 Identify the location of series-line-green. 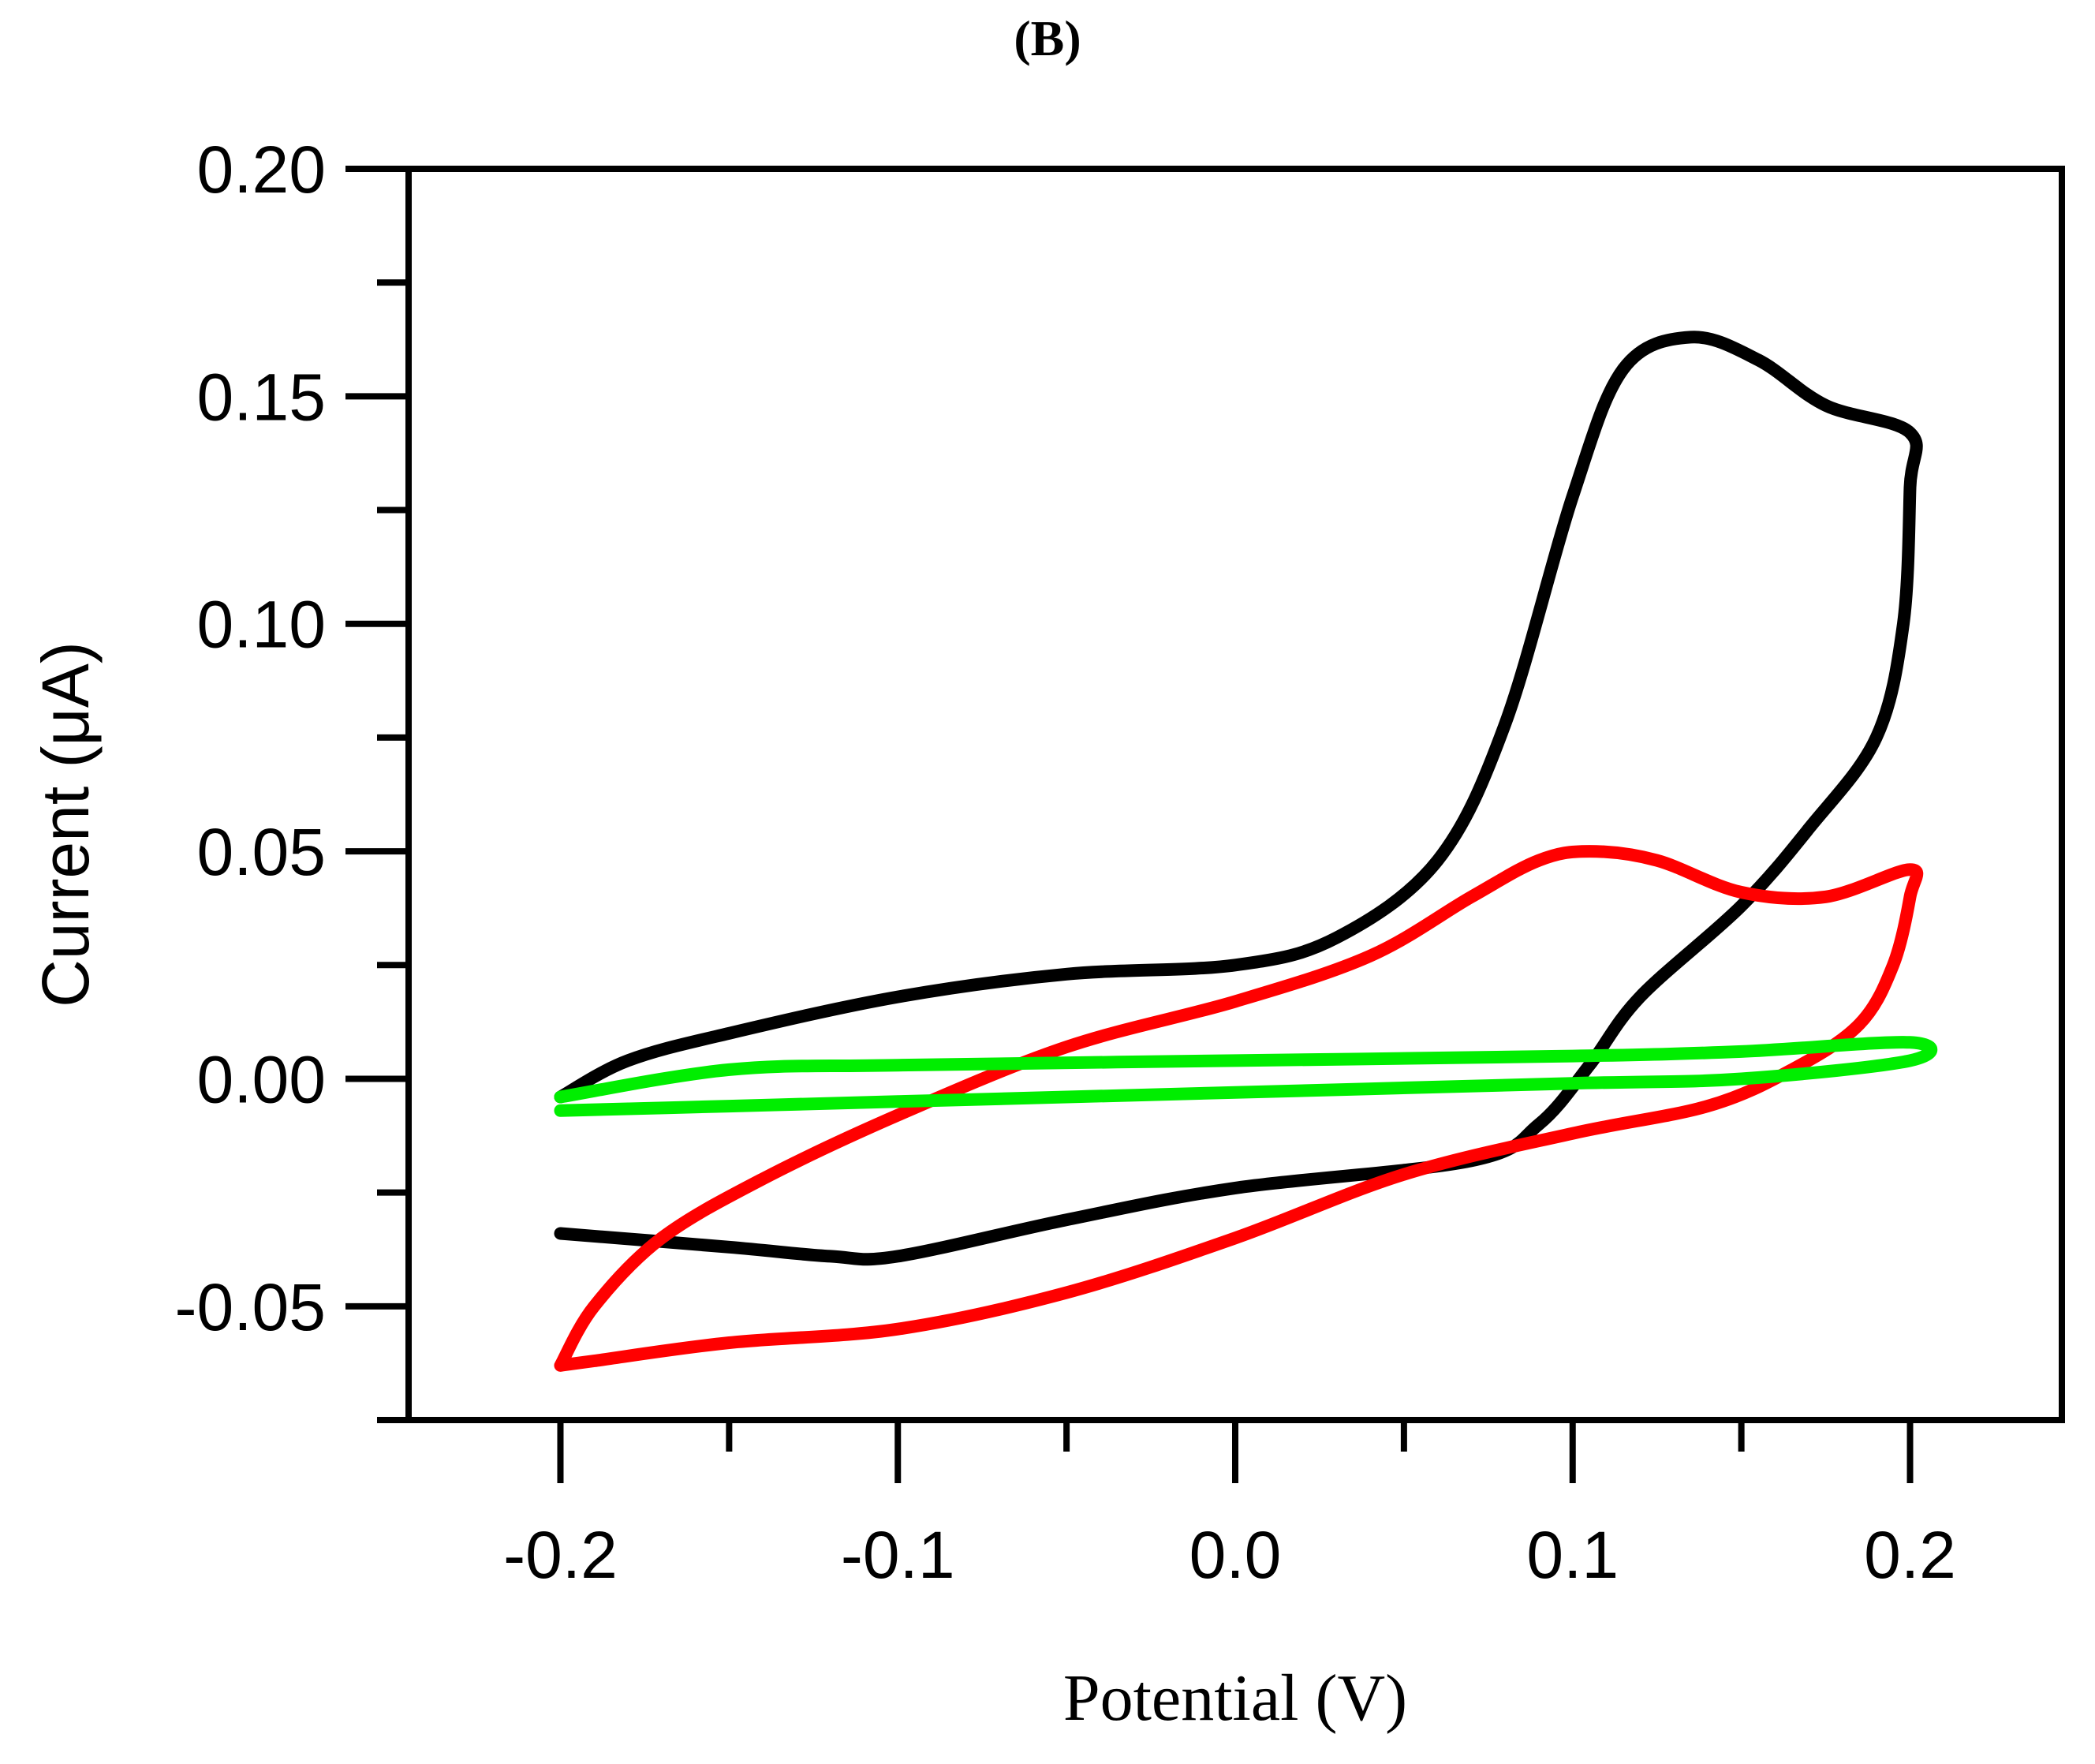
(1246, 1076).